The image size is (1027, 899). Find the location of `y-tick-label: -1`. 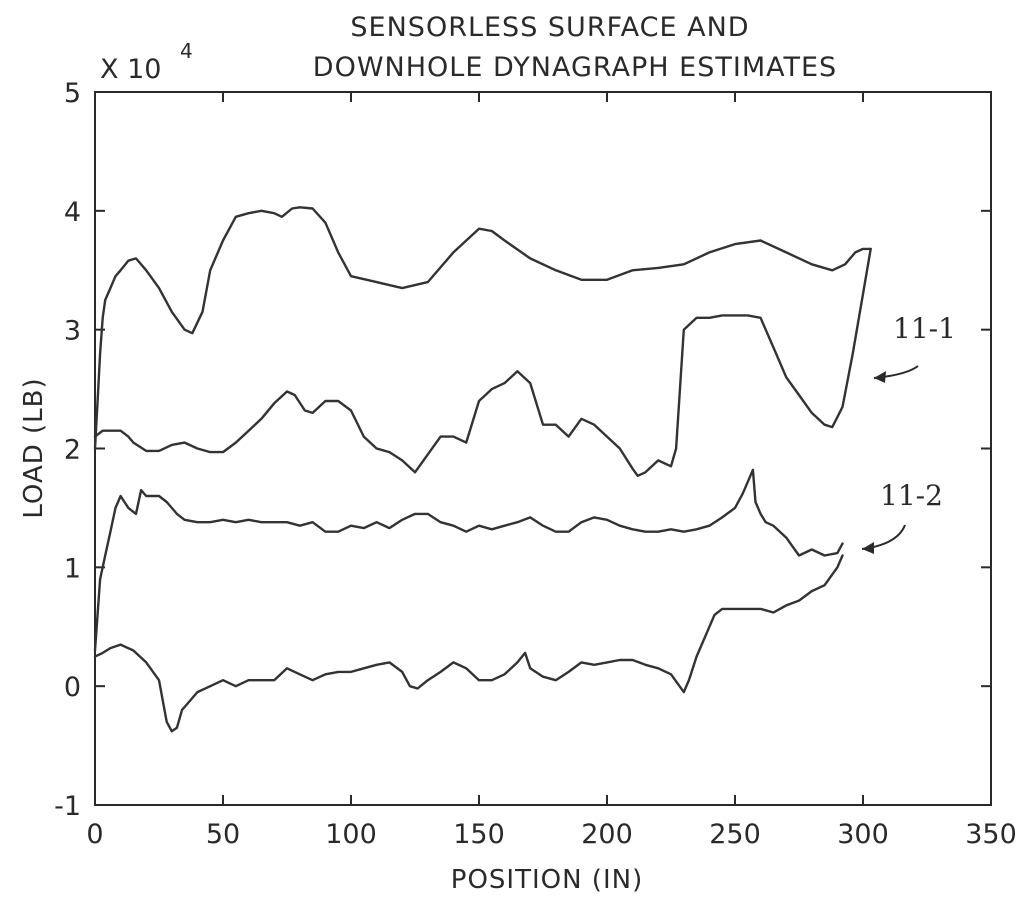

y-tick-label: -1 is located at coordinates (67, 806).